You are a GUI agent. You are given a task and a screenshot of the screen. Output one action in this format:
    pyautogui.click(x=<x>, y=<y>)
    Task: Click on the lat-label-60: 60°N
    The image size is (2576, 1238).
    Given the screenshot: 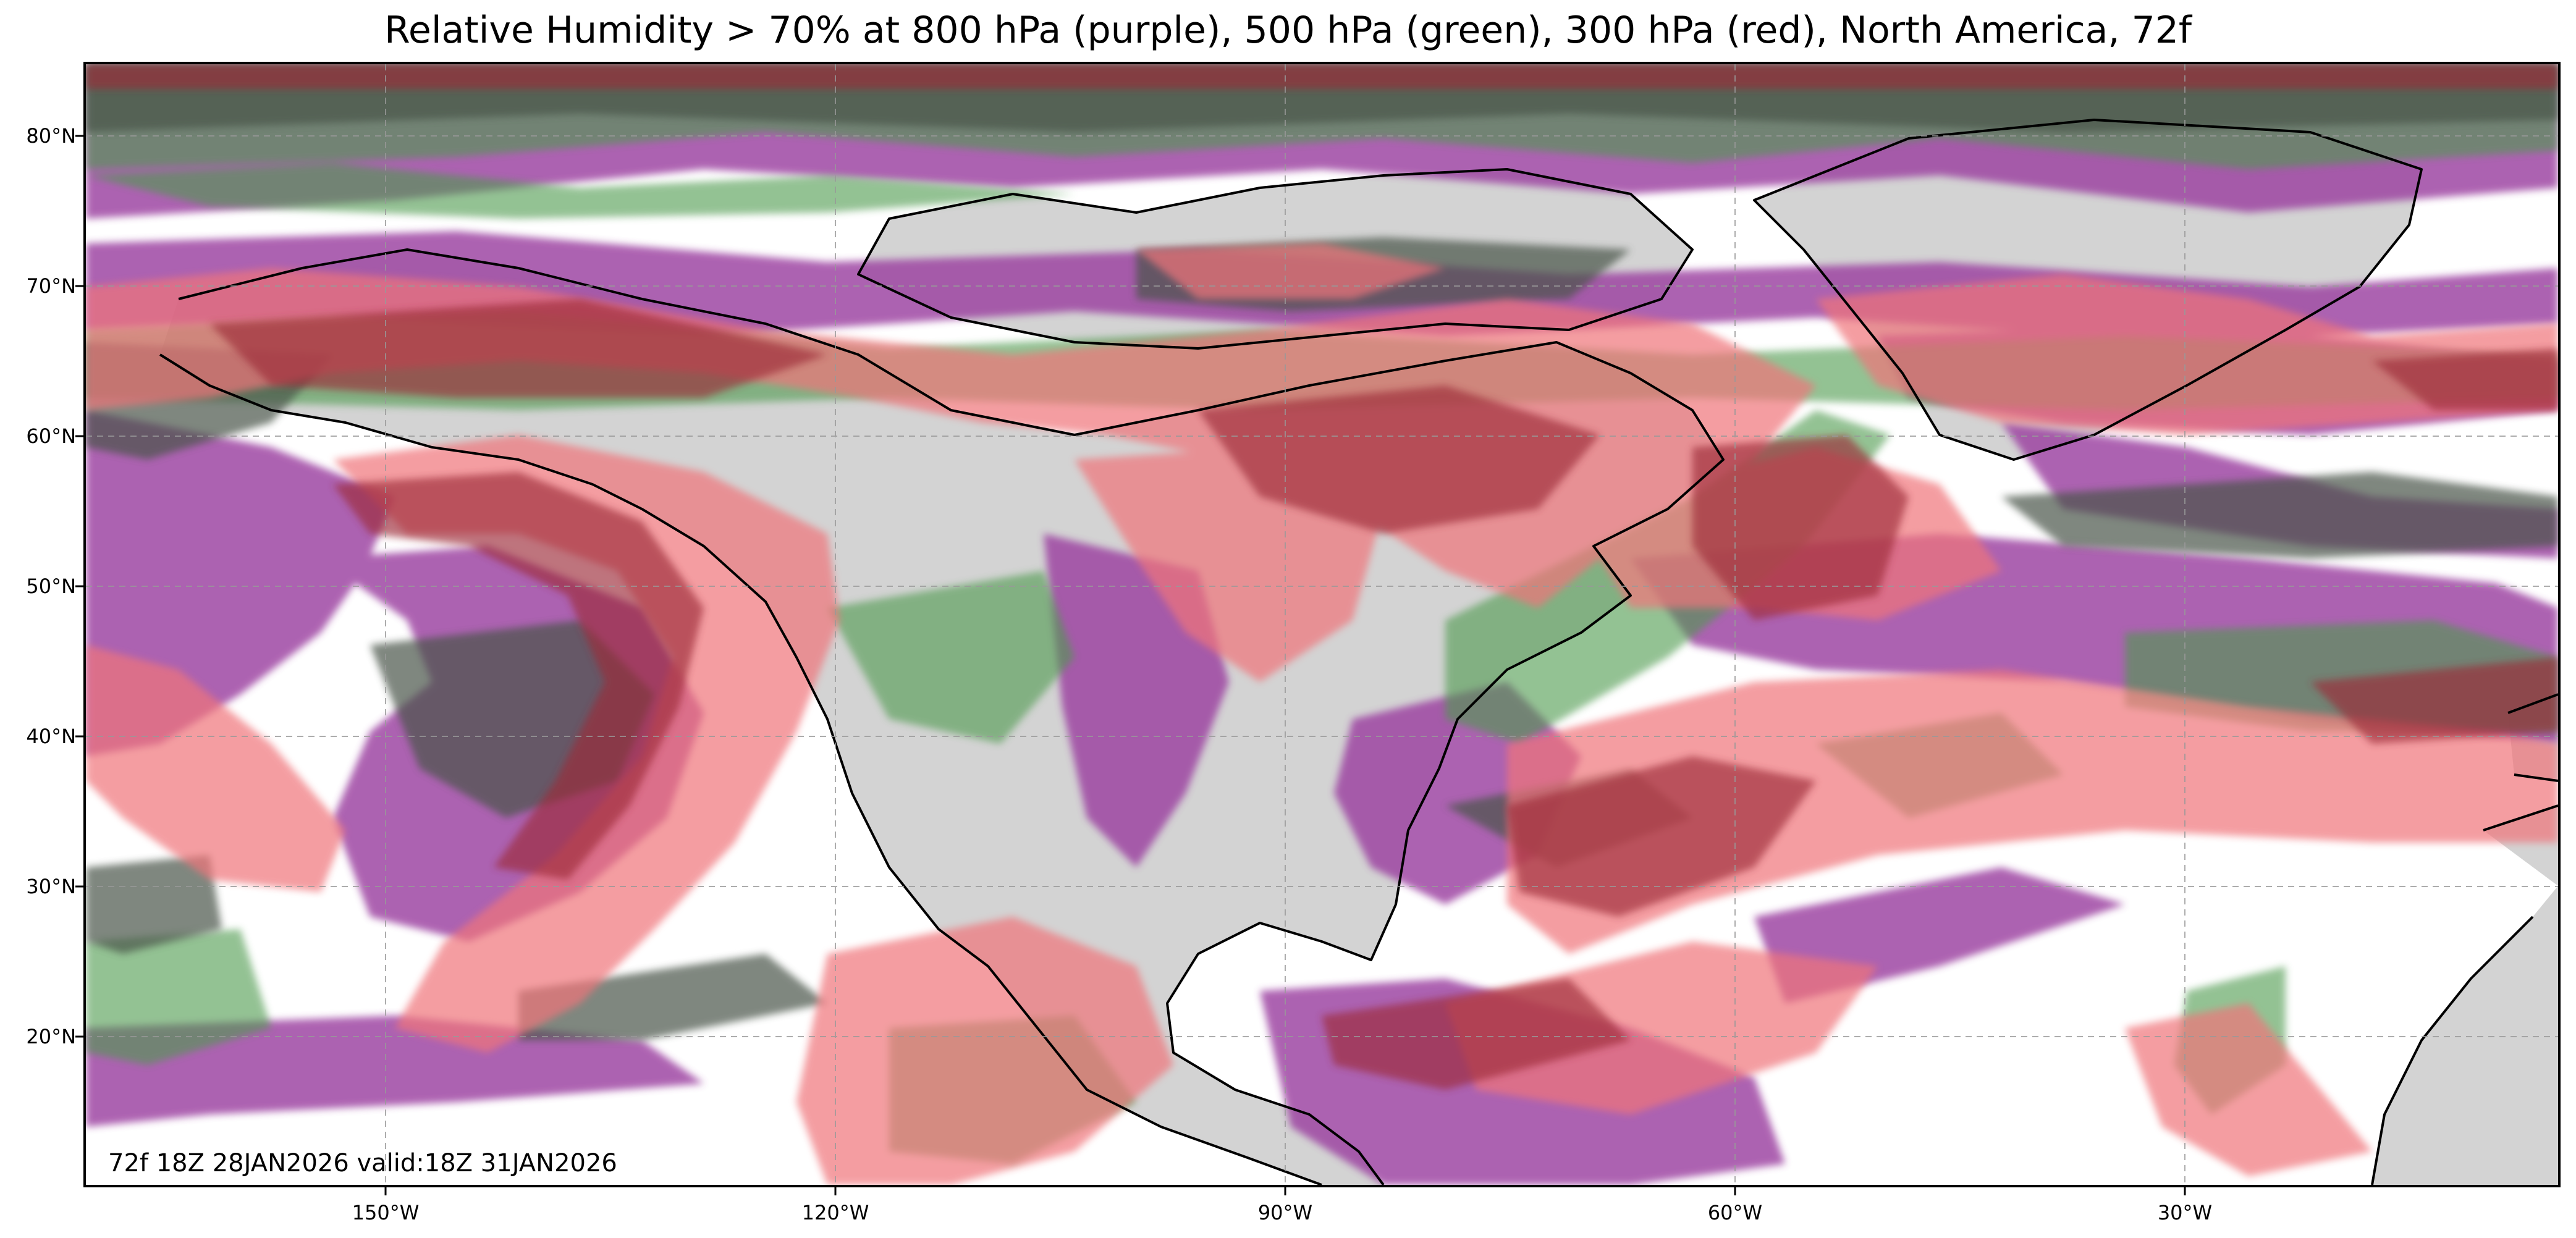 What is the action you would take?
    pyautogui.click(x=51, y=436)
    